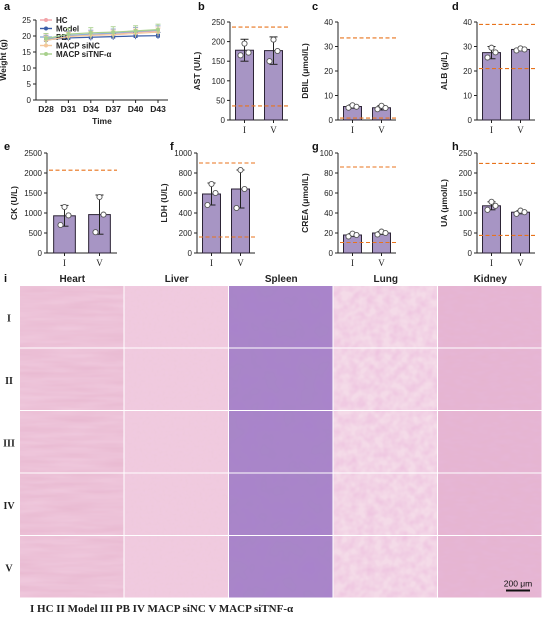  Describe the element at coordinates (91, 109) in the screenshot. I see `x-tick-label: D34` at that location.